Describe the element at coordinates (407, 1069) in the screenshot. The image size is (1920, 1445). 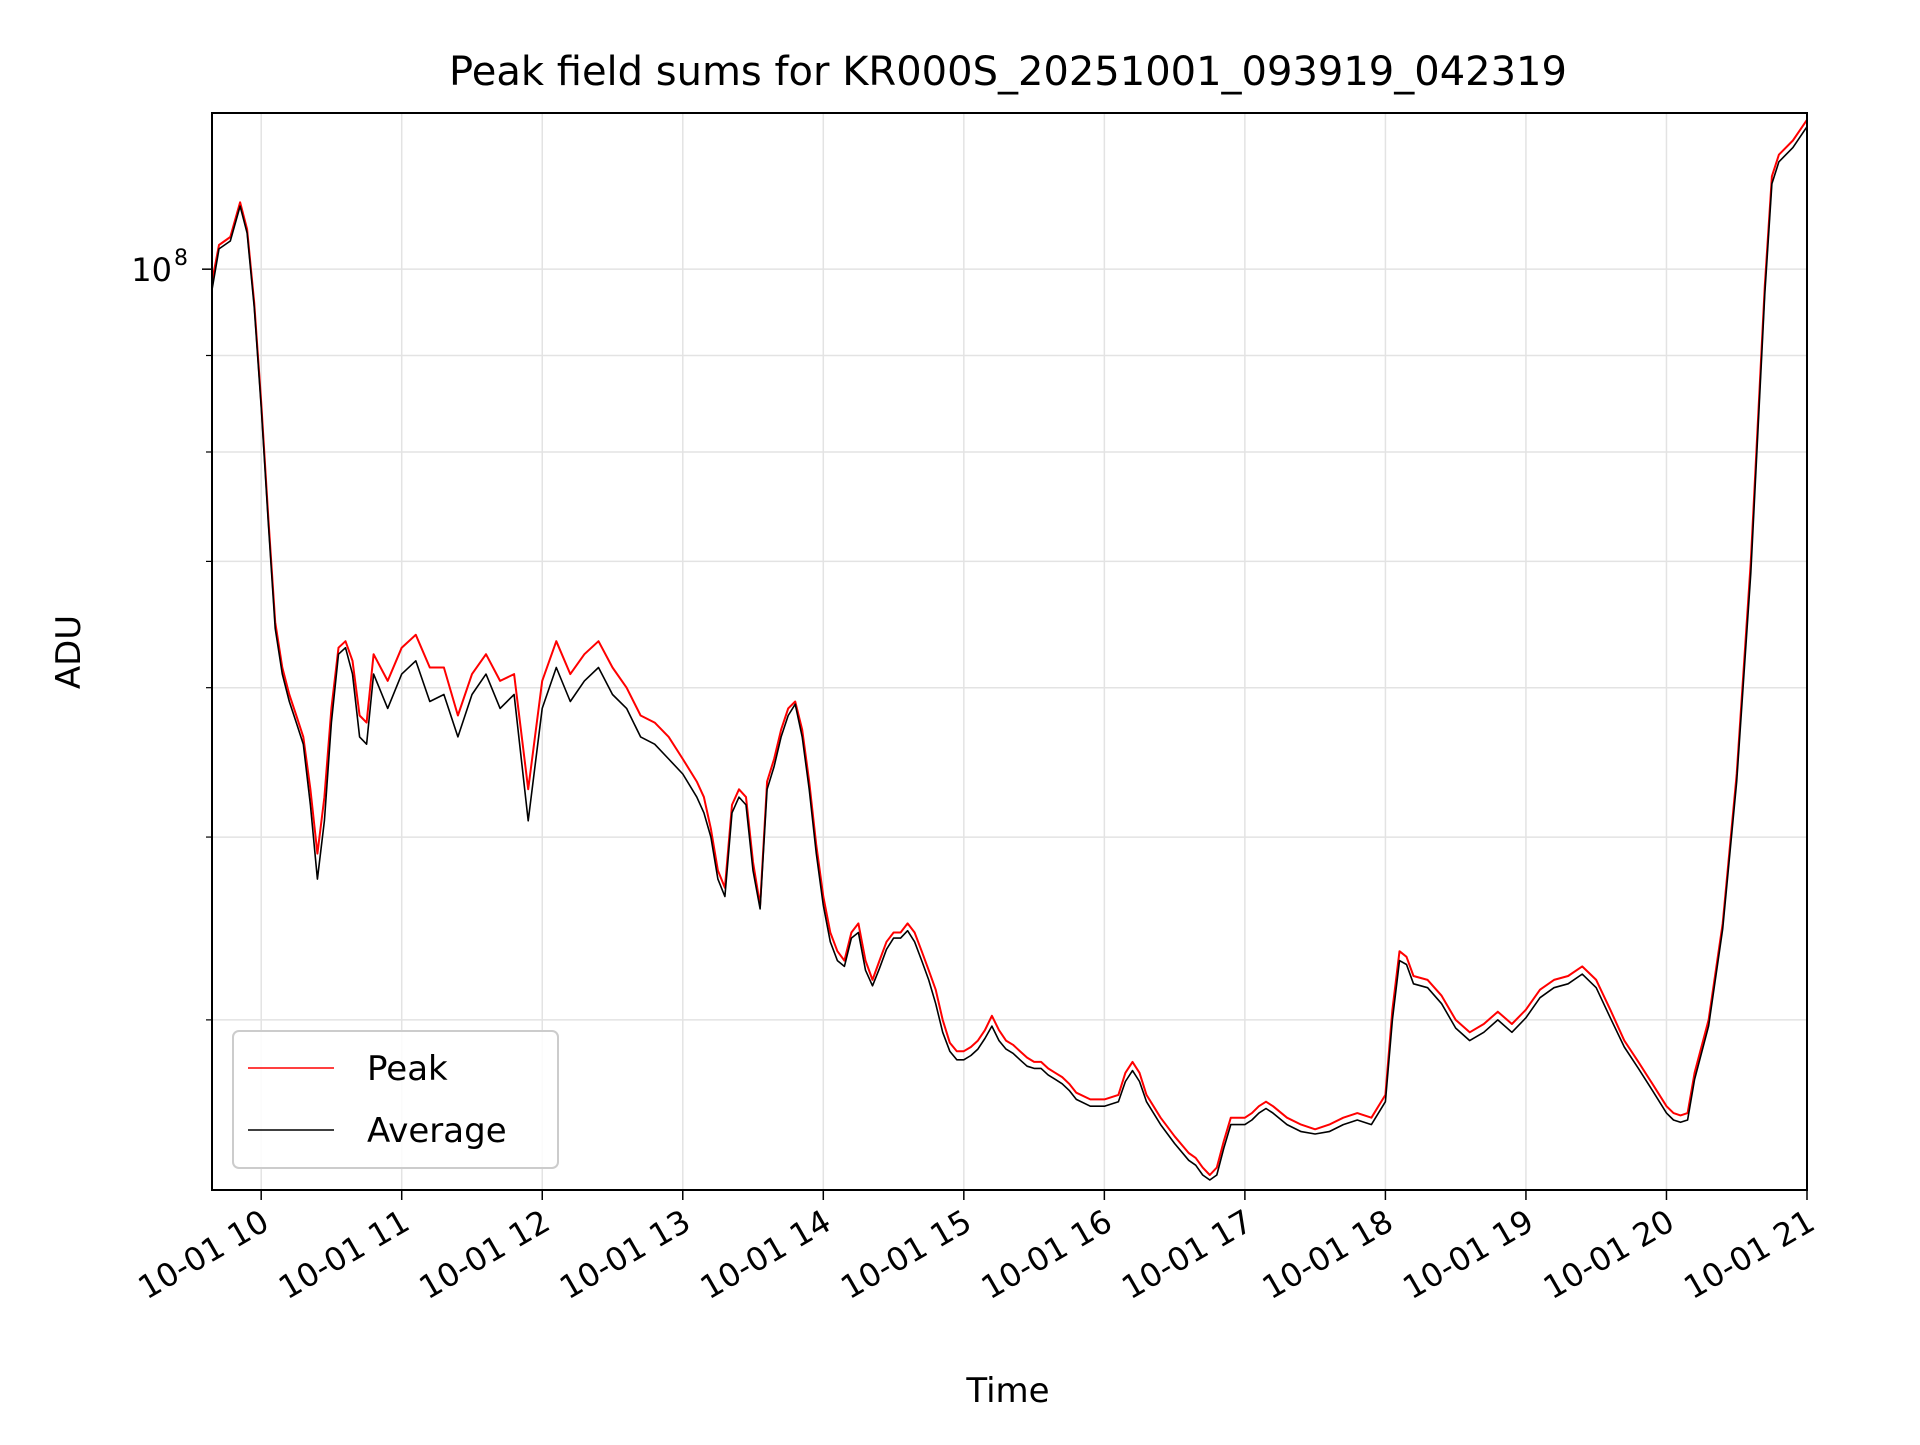
I see `legend-label-peak: Peak` at that location.